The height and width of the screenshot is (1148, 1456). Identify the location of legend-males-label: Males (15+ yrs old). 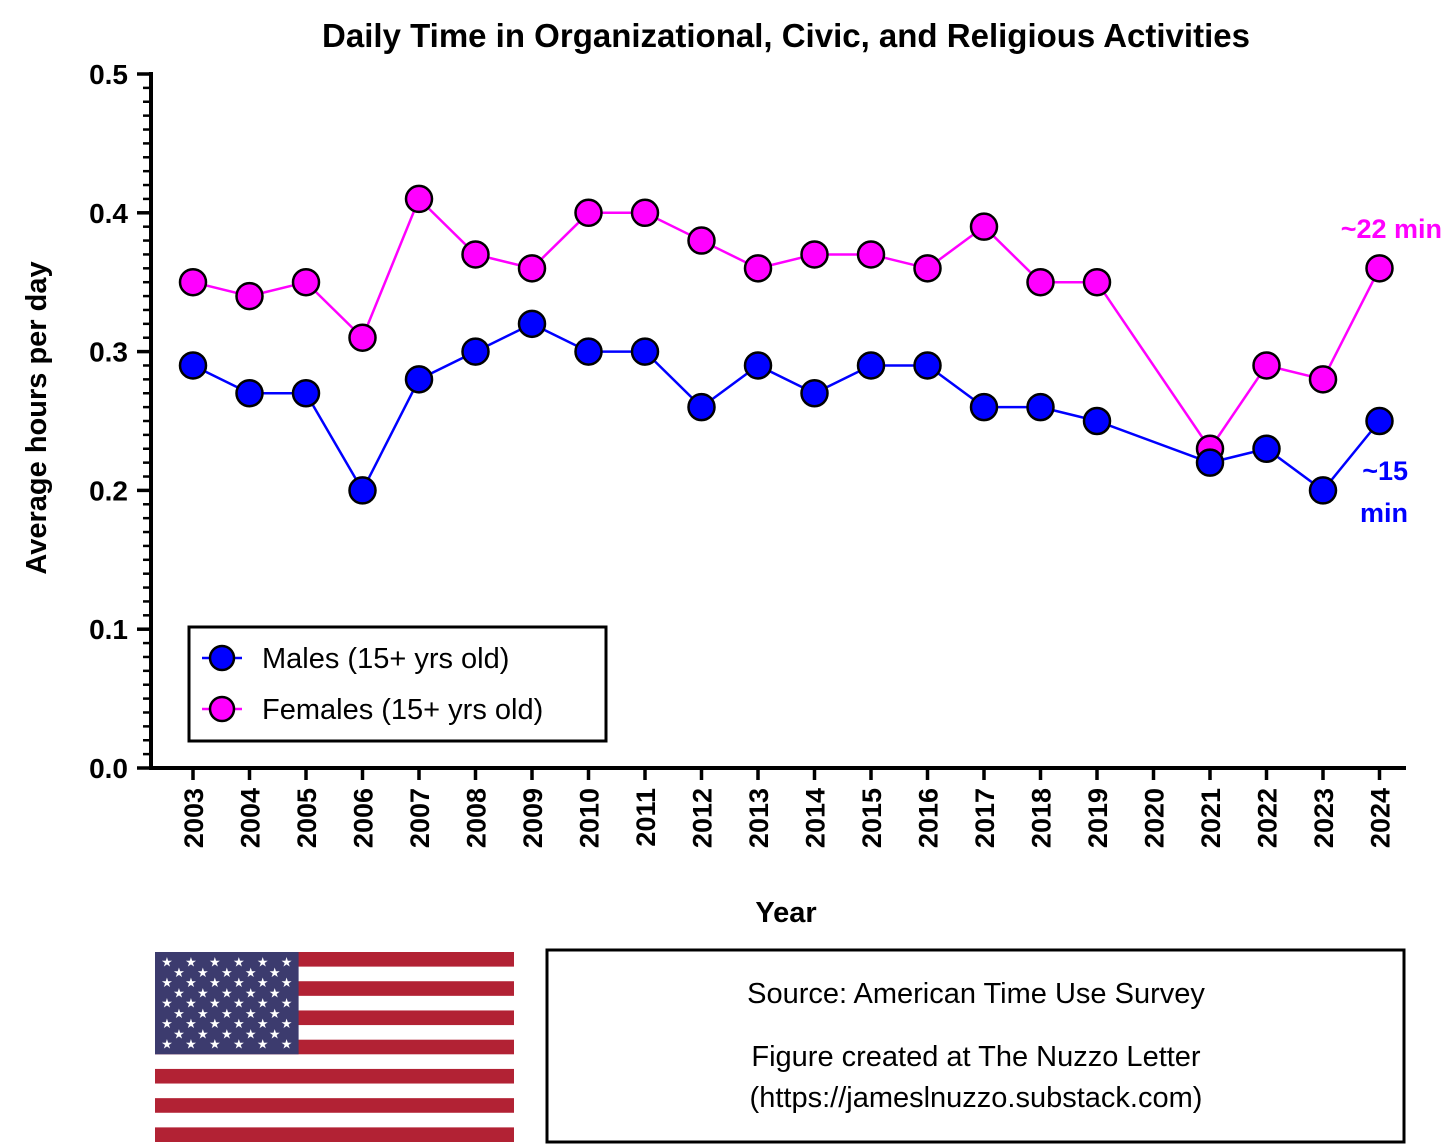
(385, 659).